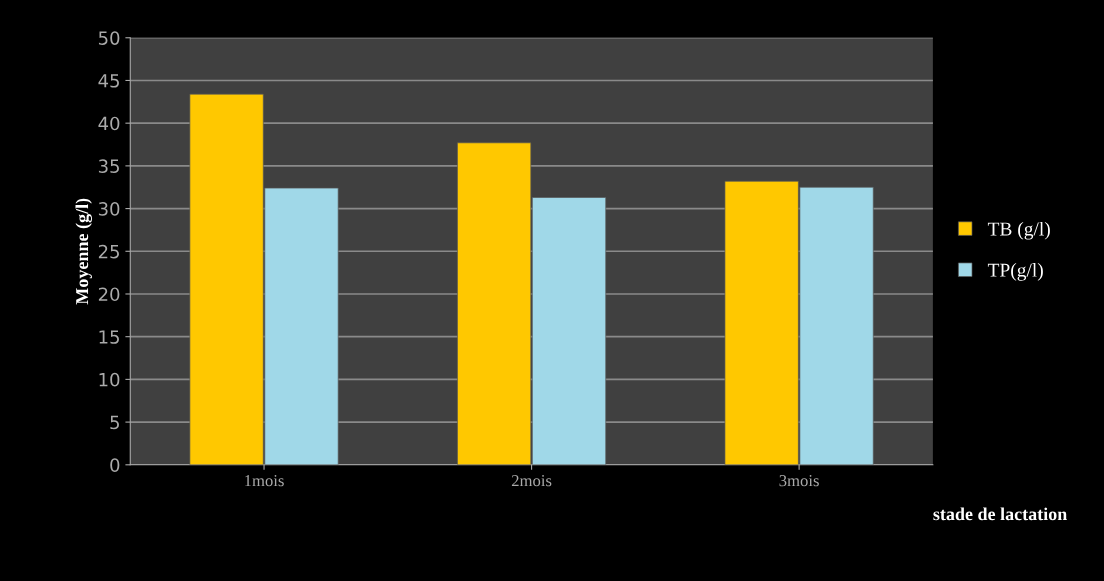 Image resolution: width=1104 pixels, height=581 pixels. What do you see at coordinates (108, 166) in the screenshot?
I see `y-tick-label: 35` at bounding box center [108, 166].